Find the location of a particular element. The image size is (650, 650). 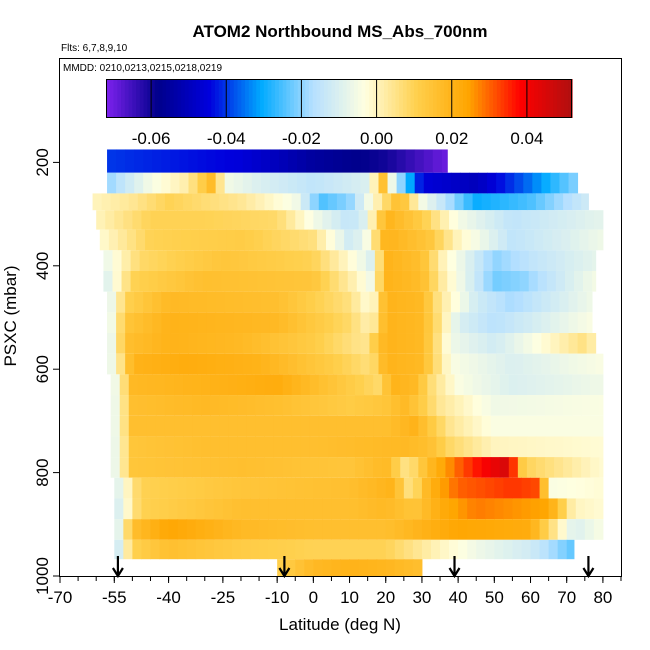

x-tick-label: -40 is located at coordinates (168, 597).